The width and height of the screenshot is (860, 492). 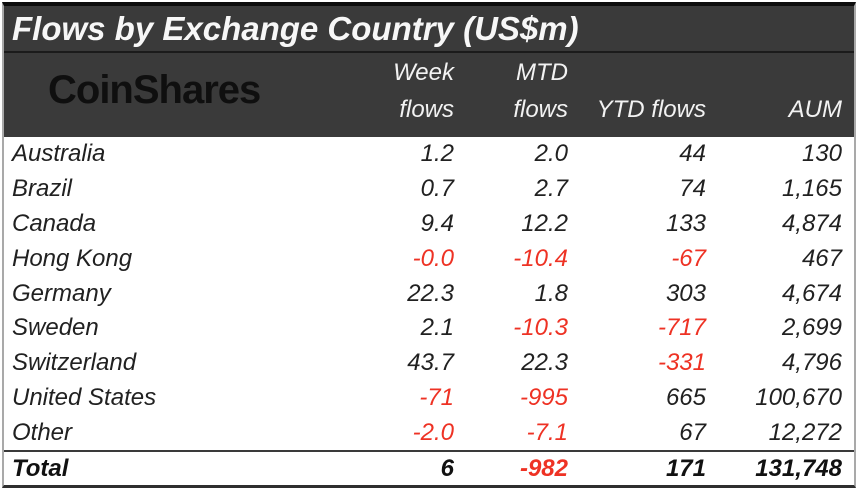 I want to click on cell-mtd-flows: 2.7, so click(x=551, y=189).